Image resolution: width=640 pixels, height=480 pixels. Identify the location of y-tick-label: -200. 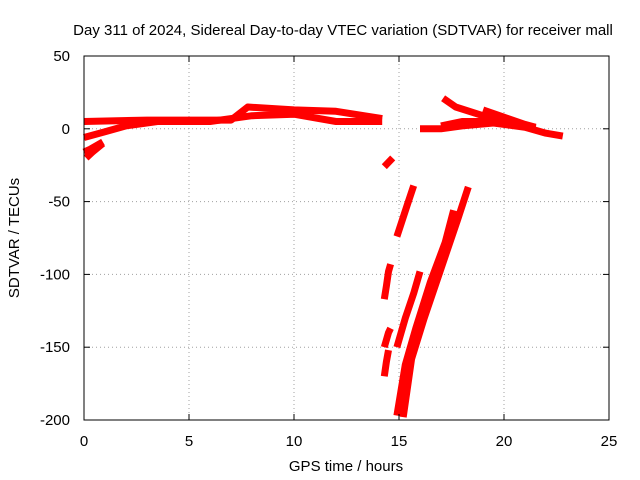
(55, 420).